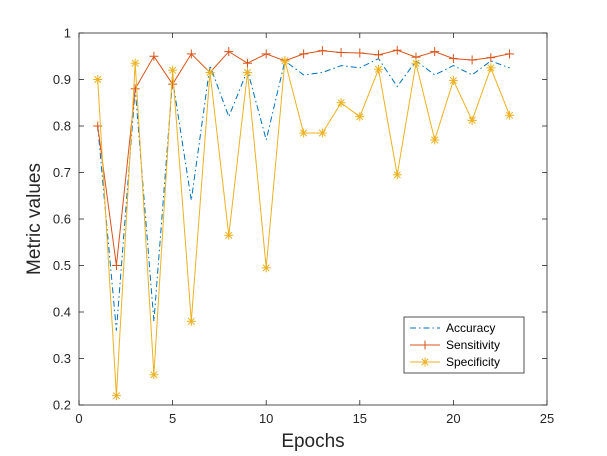  Describe the element at coordinates (547, 418) in the screenshot. I see `x-tick-label: 25` at that location.